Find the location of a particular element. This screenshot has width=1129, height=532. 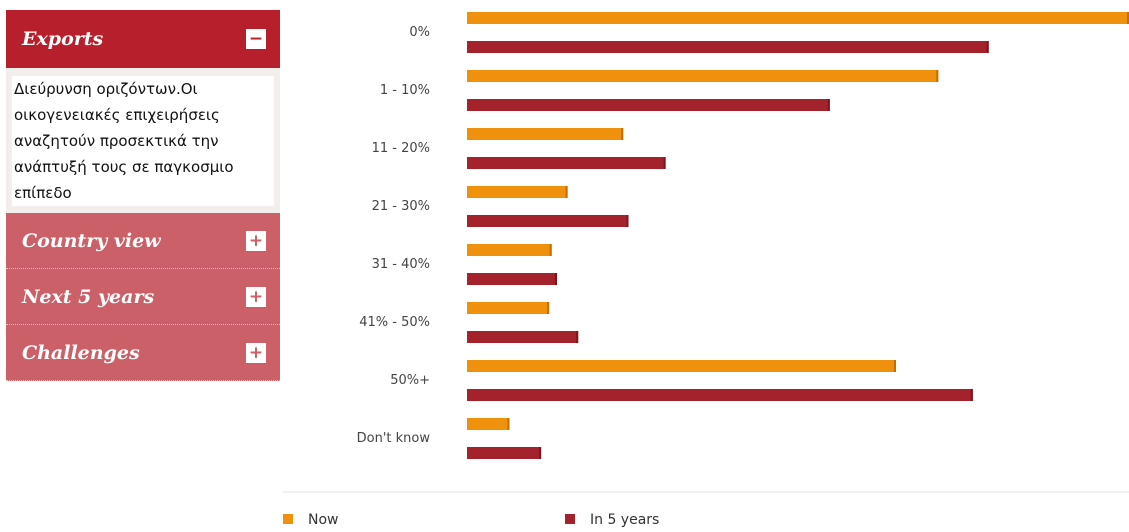

category-label: 21 - 30% is located at coordinates (401, 206).